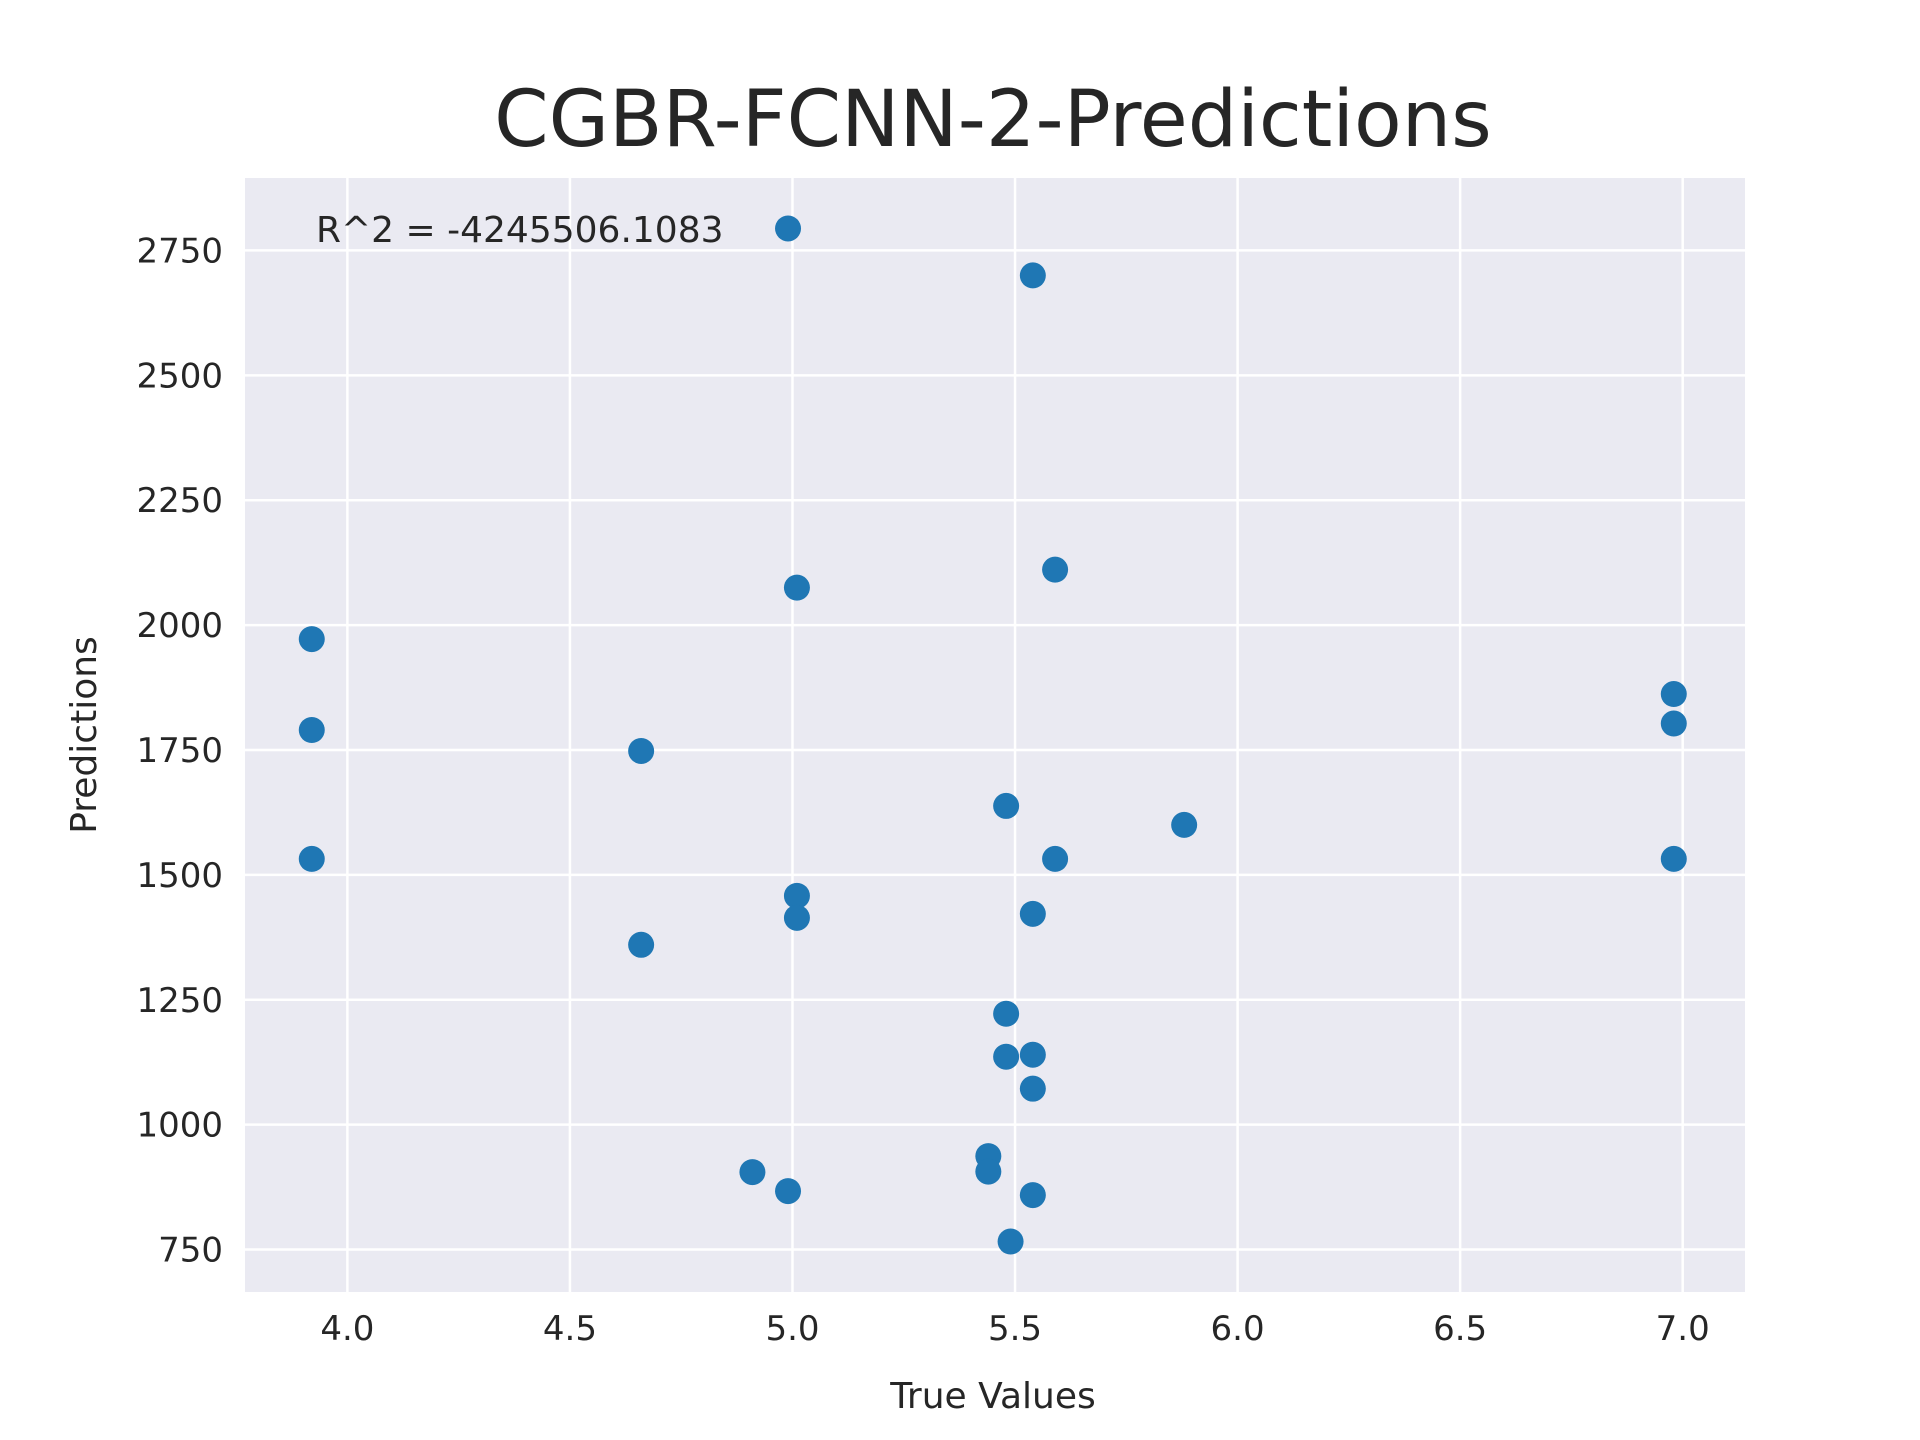 This screenshot has height=1440, width=1920. What do you see at coordinates (179, 251) in the screenshot?
I see `y-tick-label: 2750` at bounding box center [179, 251].